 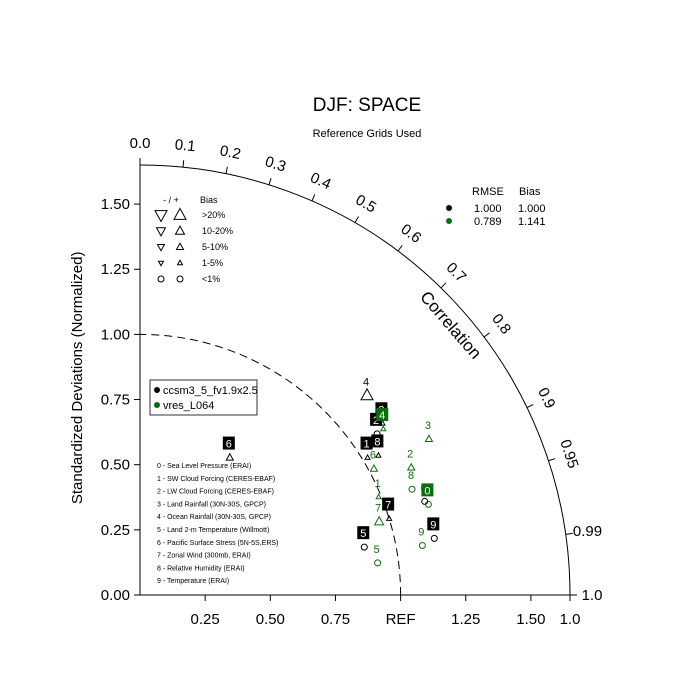 I want to click on bias-legend-label: <1%, so click(x=211, y=279).